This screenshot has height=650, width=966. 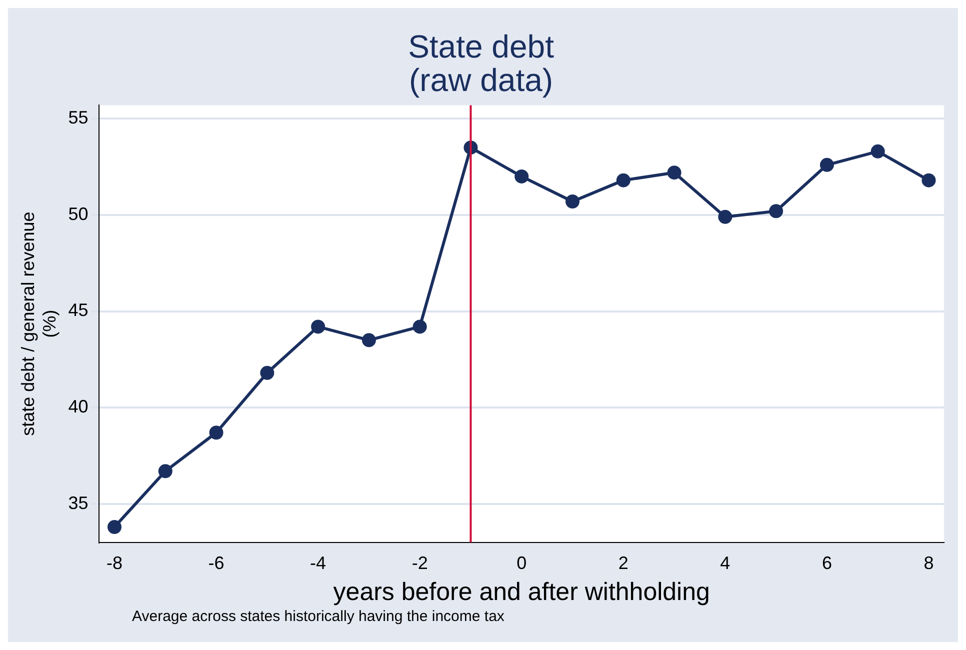 What do you see at coordinates (78, 502) in the screenshot?
I see `y-tick-label: 35` at bounding box center [78, 502].